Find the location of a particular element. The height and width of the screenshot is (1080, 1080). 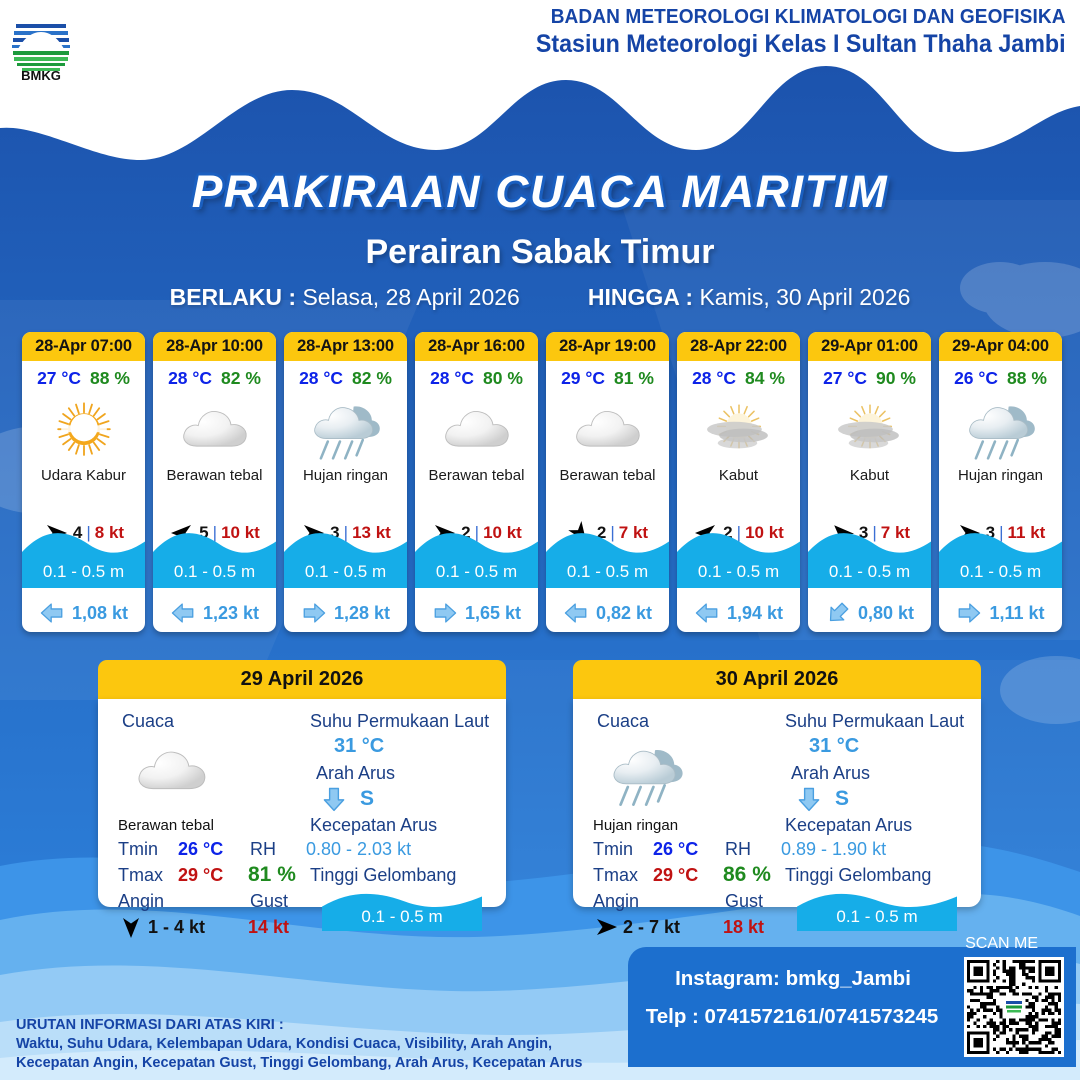

card-current-row: 1,28 kt is located at coordinates (345, 613).